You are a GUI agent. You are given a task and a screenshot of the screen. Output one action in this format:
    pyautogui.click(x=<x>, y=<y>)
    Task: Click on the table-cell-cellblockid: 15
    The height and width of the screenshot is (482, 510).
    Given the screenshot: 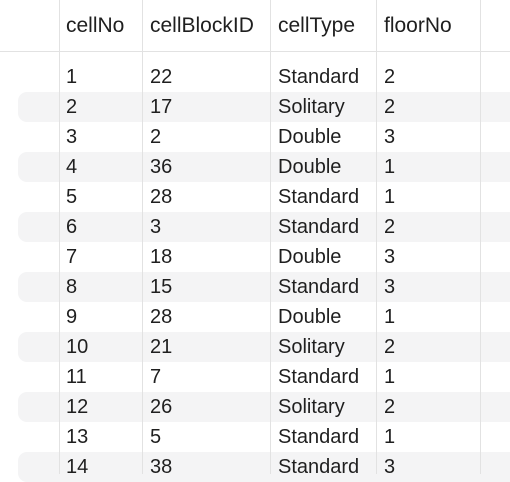 What is the action you would take?
    pyautogui.click(x=161, y=287)
    